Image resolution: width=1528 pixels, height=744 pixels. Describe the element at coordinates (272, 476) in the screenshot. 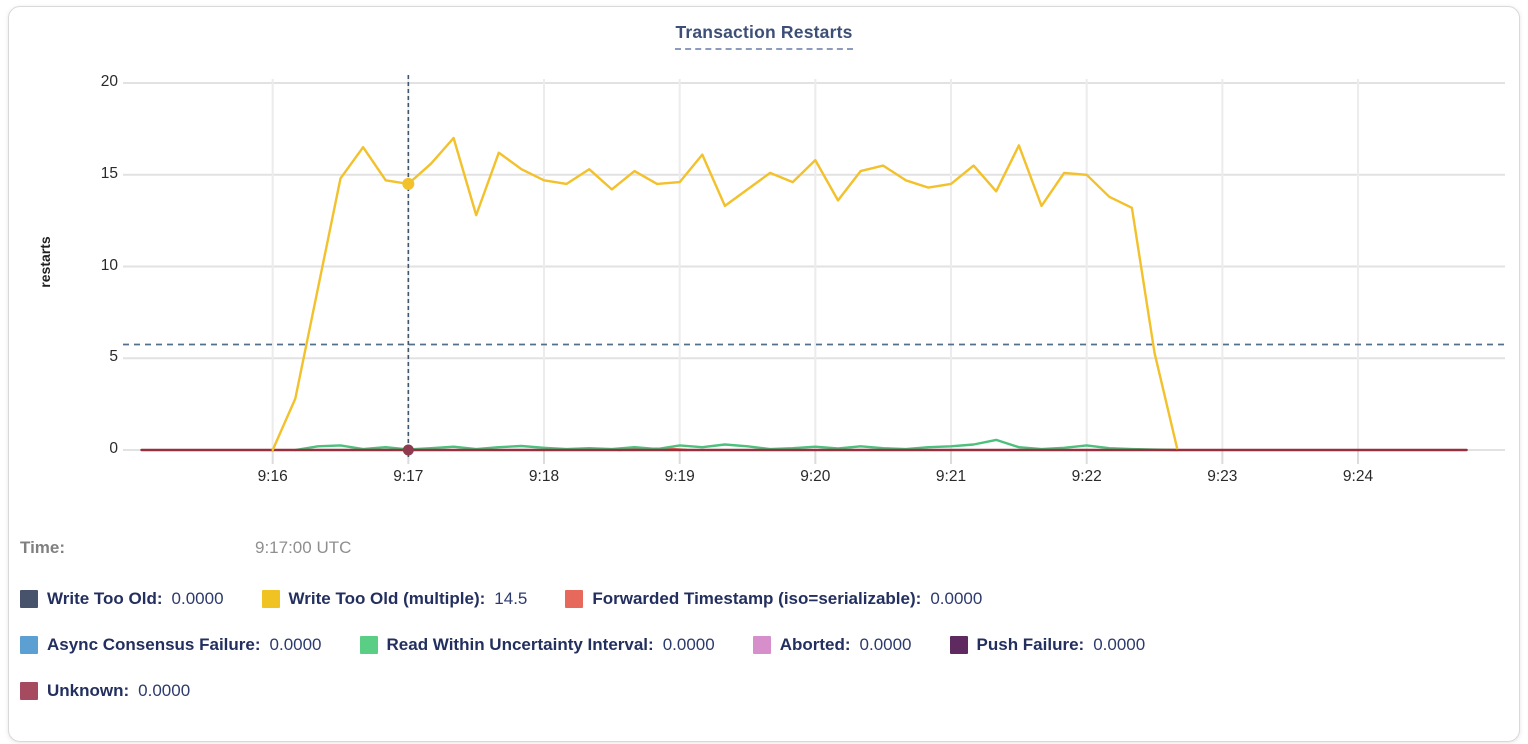

I see `x-tick-label: 9:16` at that location.